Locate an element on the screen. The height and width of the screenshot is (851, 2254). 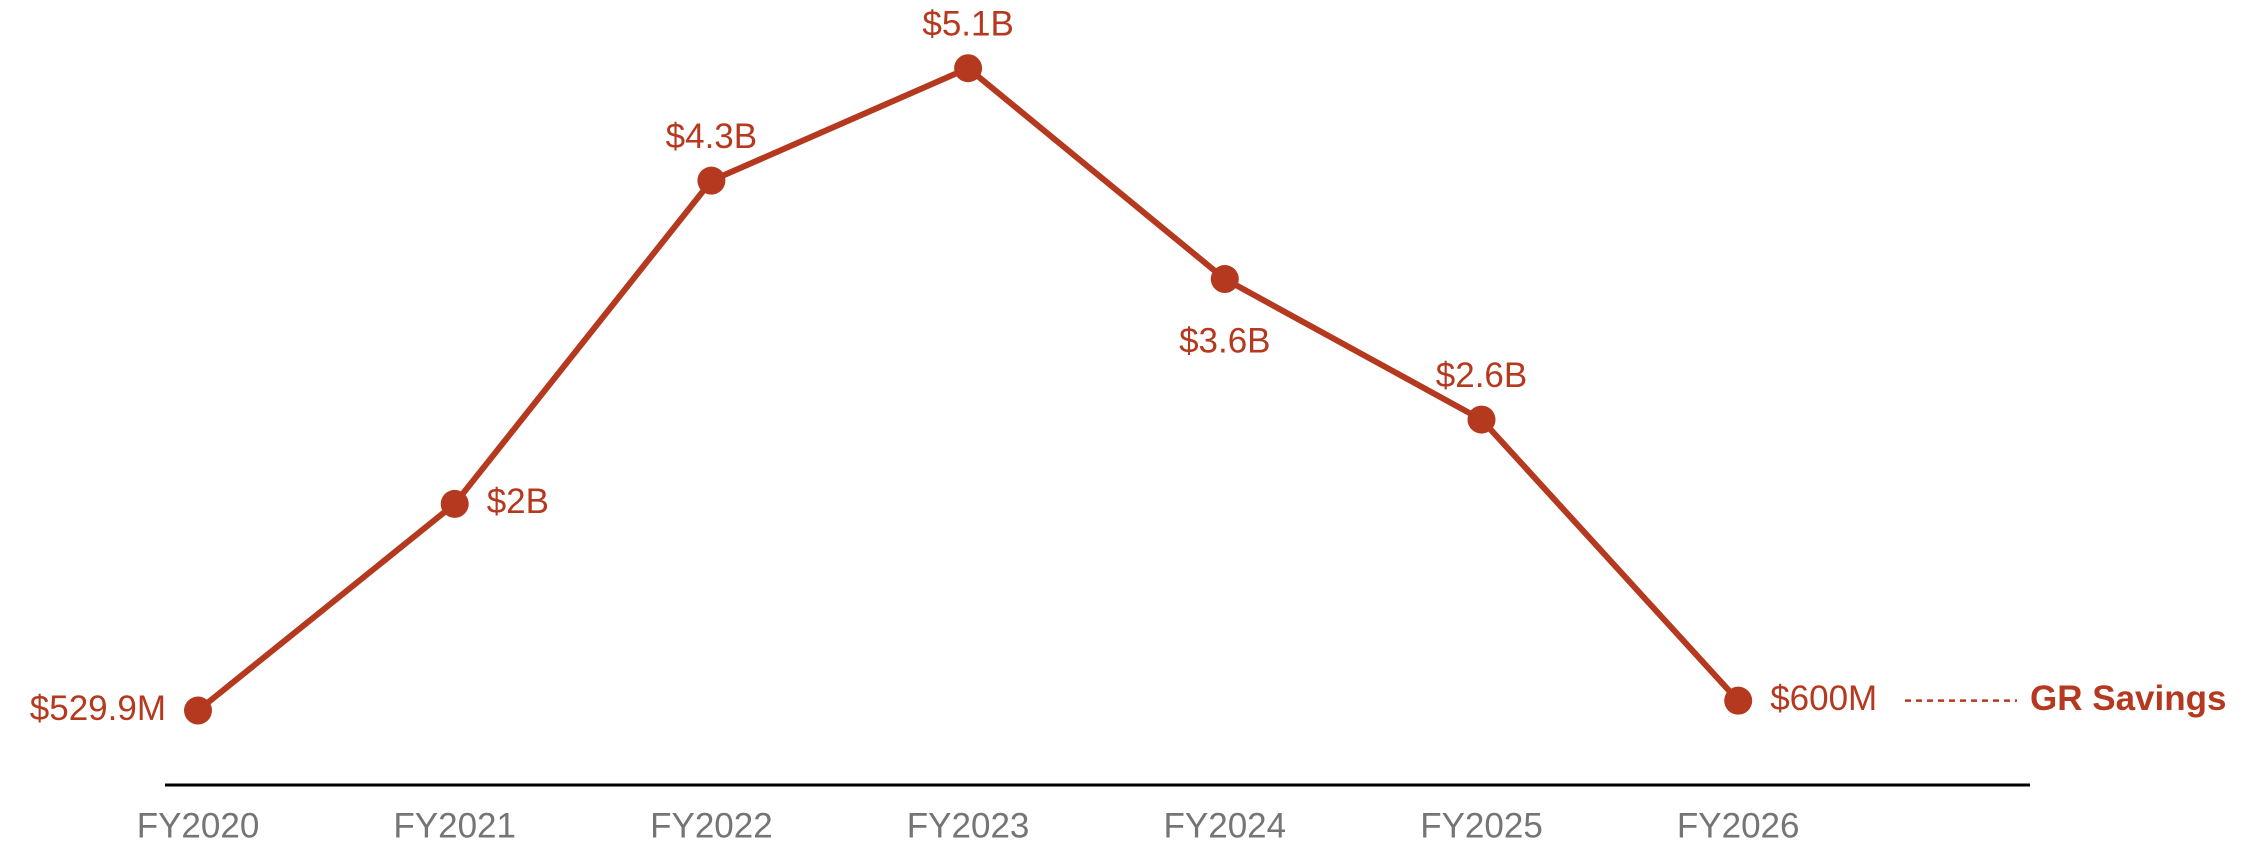
x-tick-label: FY2020 is located at coordinates (198, 825).